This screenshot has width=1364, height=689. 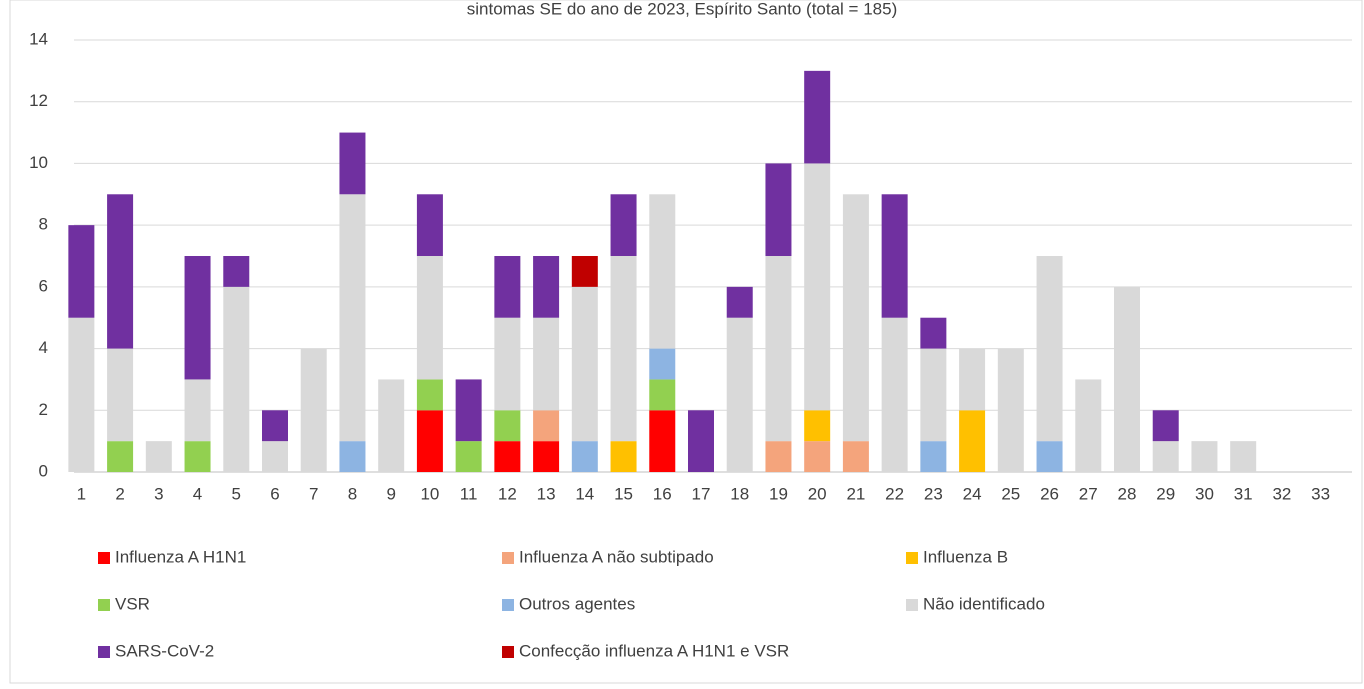 What do you see at coordinates (119, 493) in the screenshot?
I see `x-tick-label: 2` at bounding box center [119, 493].